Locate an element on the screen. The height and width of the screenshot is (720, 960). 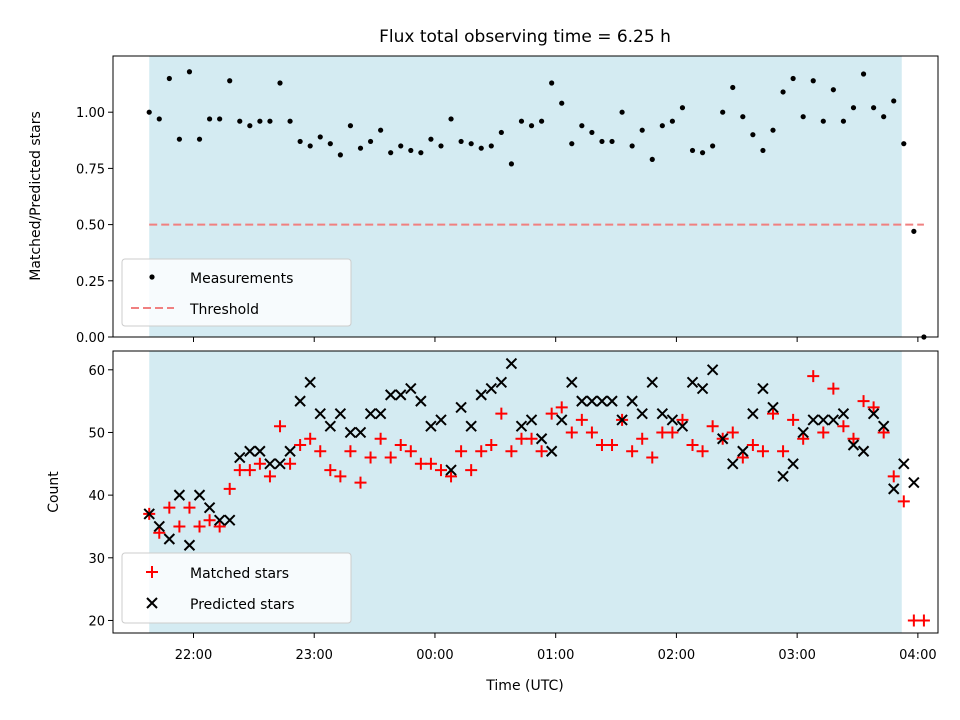
x-tick-label: 22:00 is located at coordinates (193, 655).